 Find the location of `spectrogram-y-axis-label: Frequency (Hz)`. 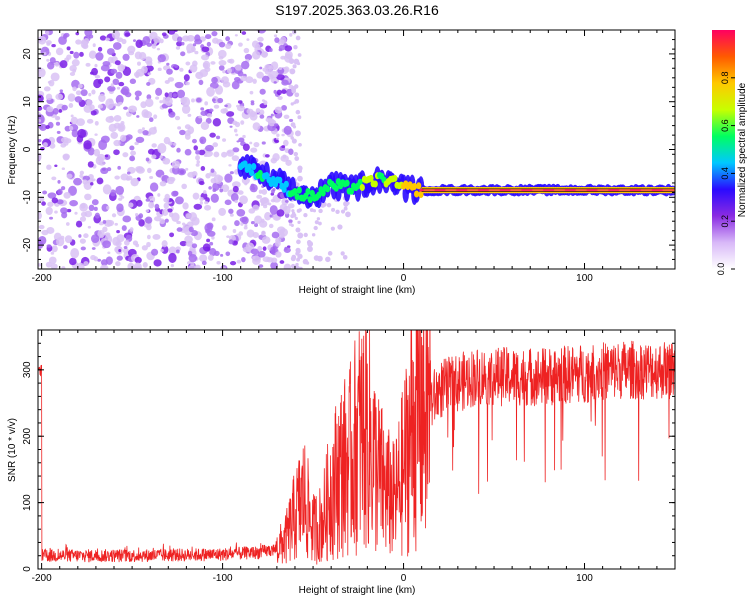

spectrogram-y-axis-label: Frequency (Hz) is located at coordinates (12, 150).